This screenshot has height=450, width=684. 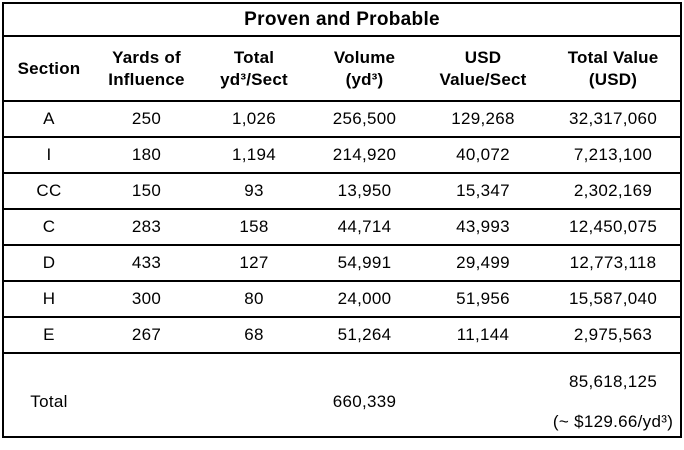 I want to click on table-row-section-i: I 180 1,194 214,920 40,072 7,213,100, so click(x=342, y=155).